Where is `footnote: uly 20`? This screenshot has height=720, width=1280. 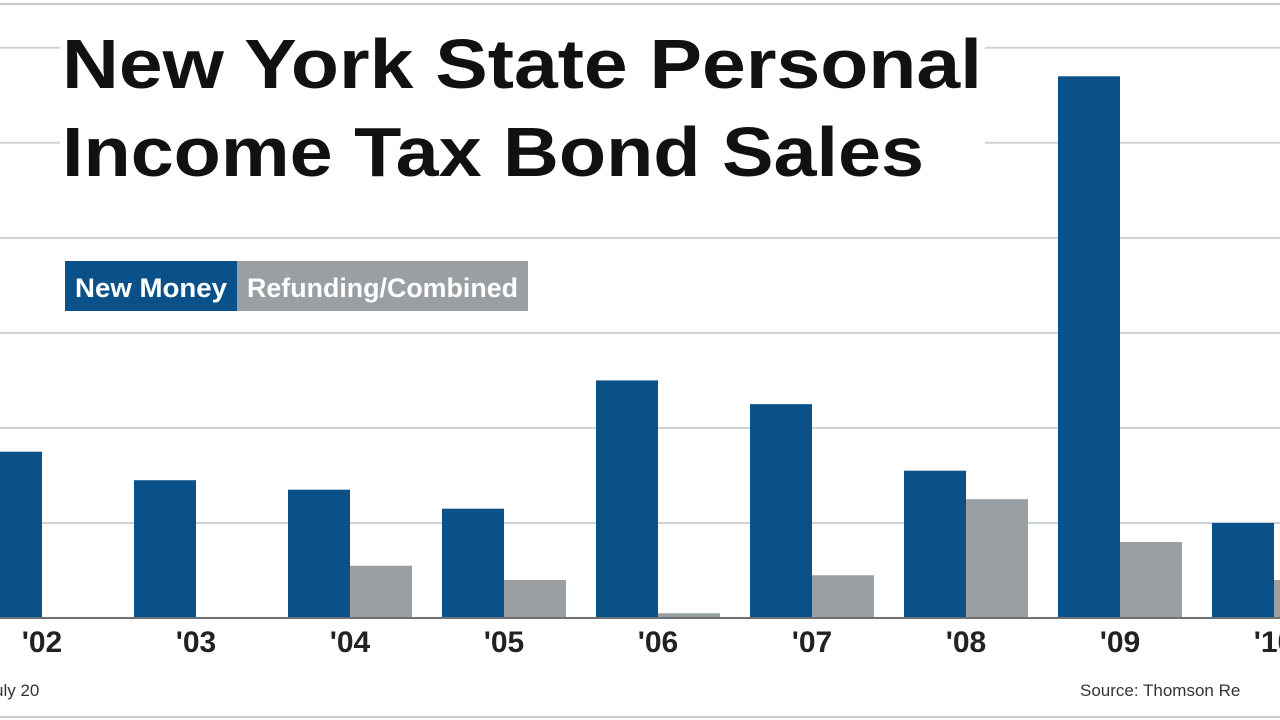
footnote: uly 20 is located at coordinates (19, 690).